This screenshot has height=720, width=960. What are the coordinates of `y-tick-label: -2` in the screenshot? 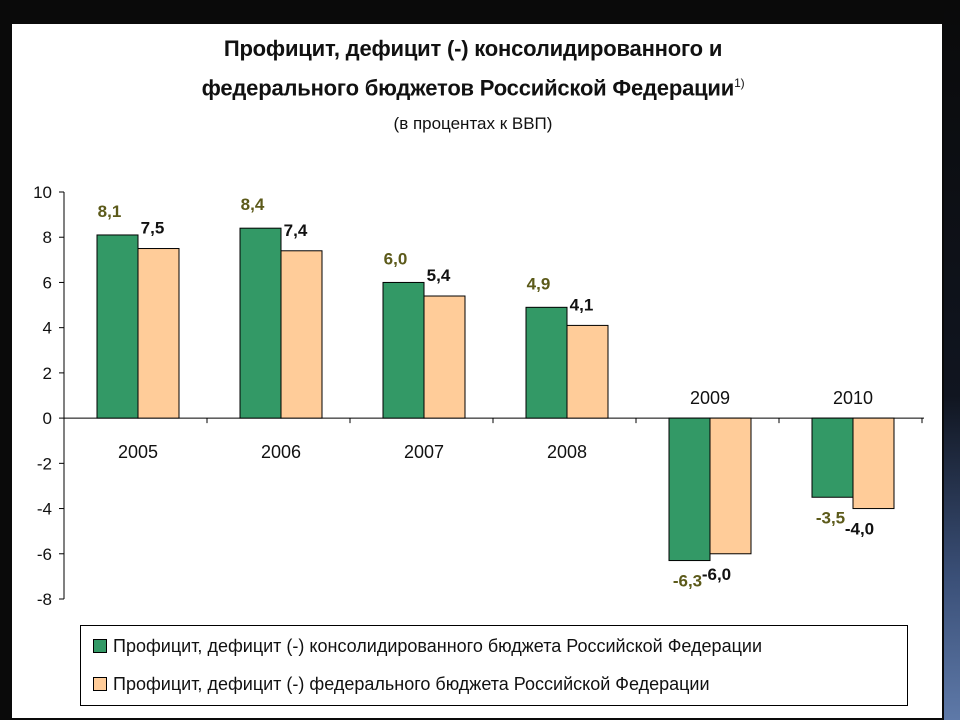 It's located at (44, 463).